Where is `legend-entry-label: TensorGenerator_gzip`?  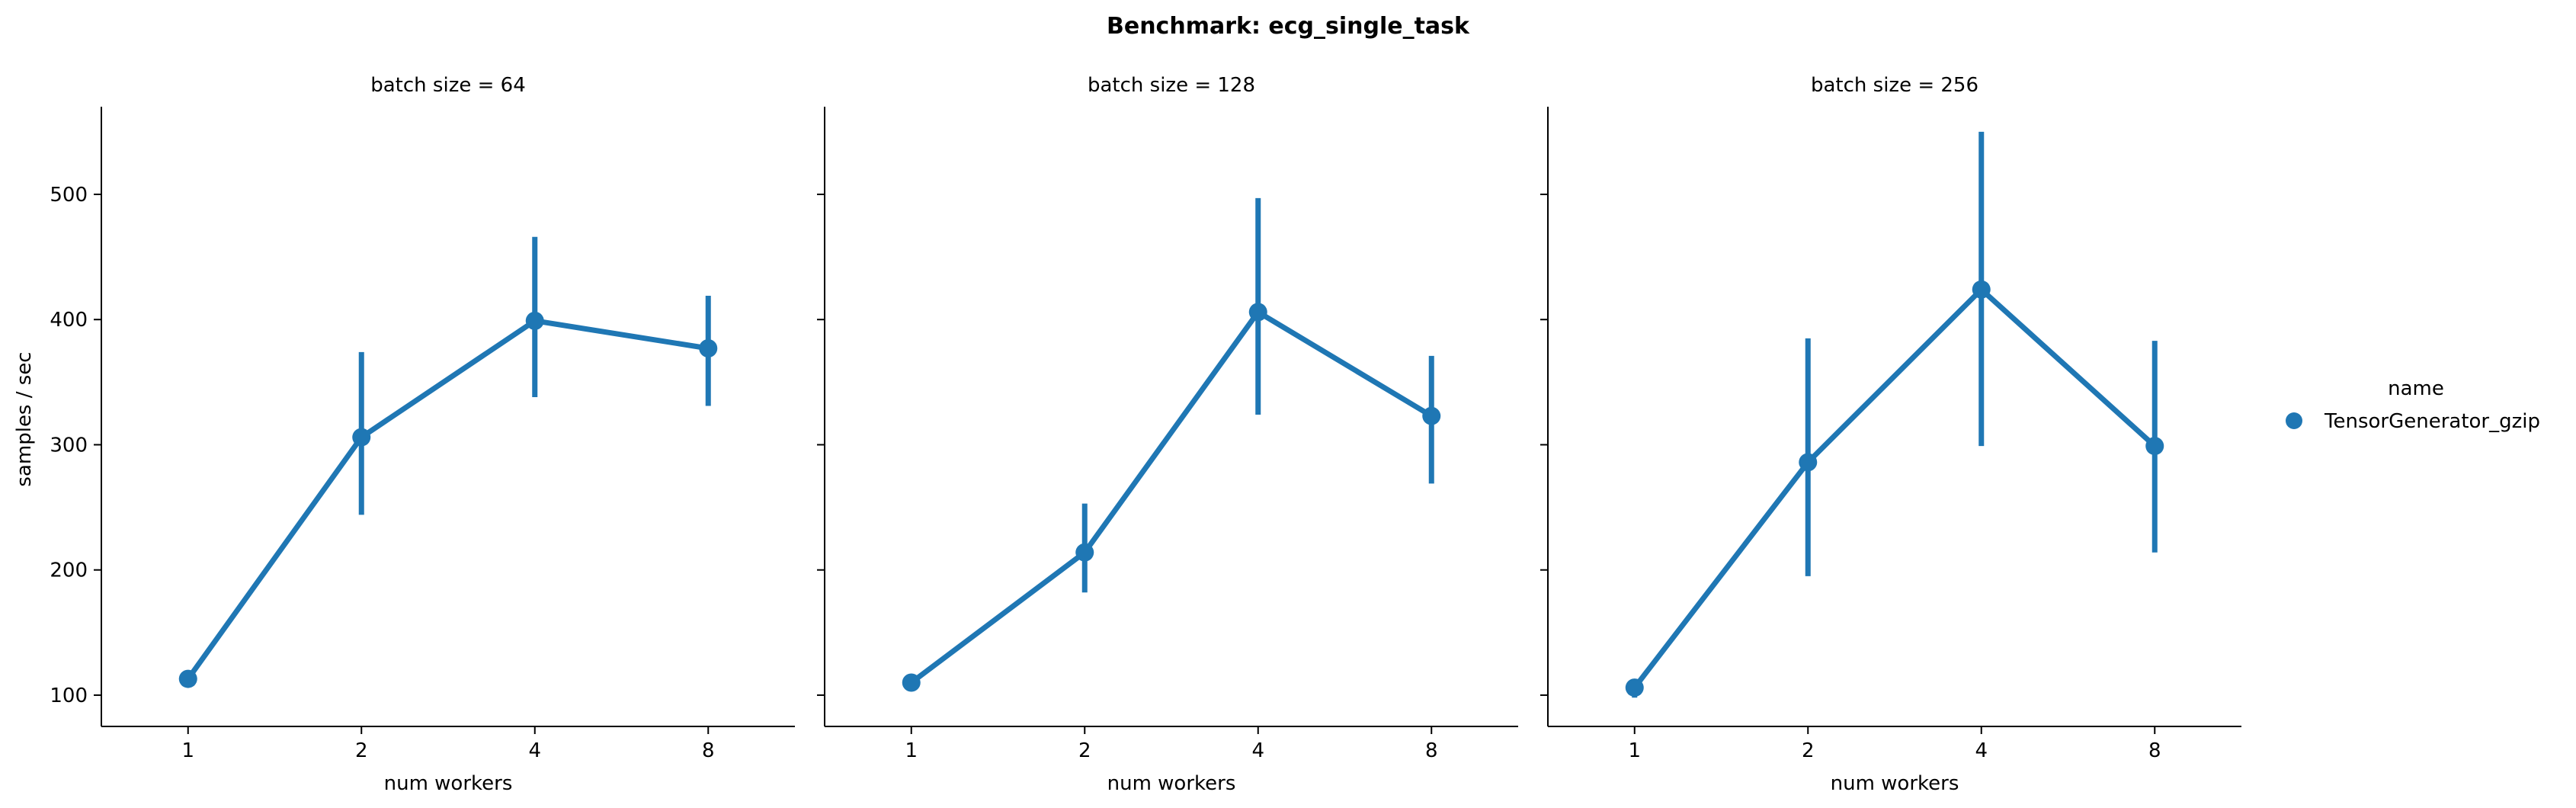 legend-entry-label: TensorGenerator_gzip is located at coordinates (2432, 422).